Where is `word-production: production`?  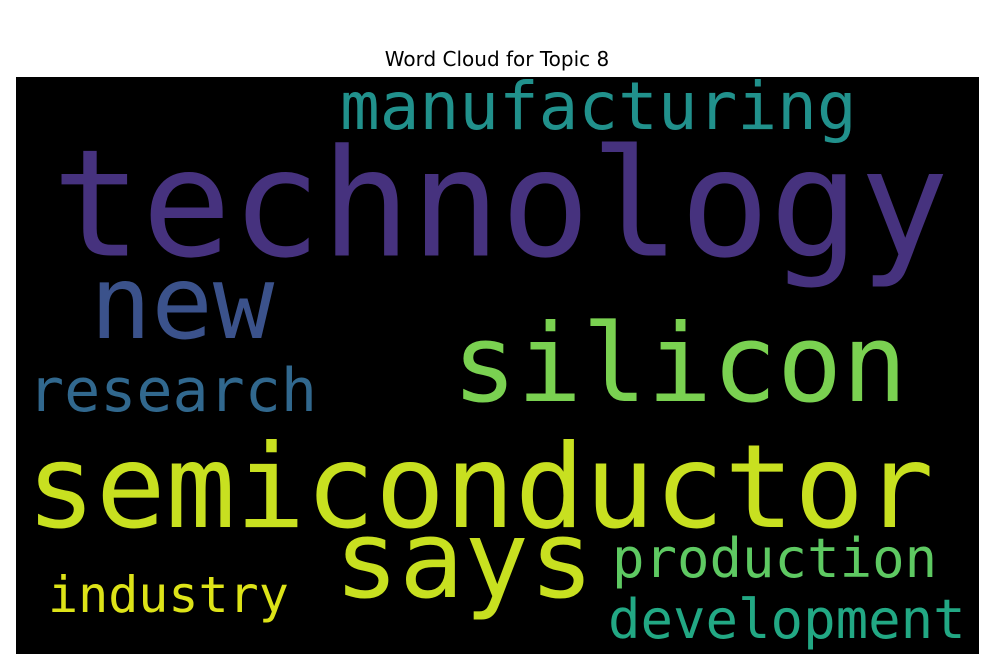 word-production: production is located at coordinates (775, 558).